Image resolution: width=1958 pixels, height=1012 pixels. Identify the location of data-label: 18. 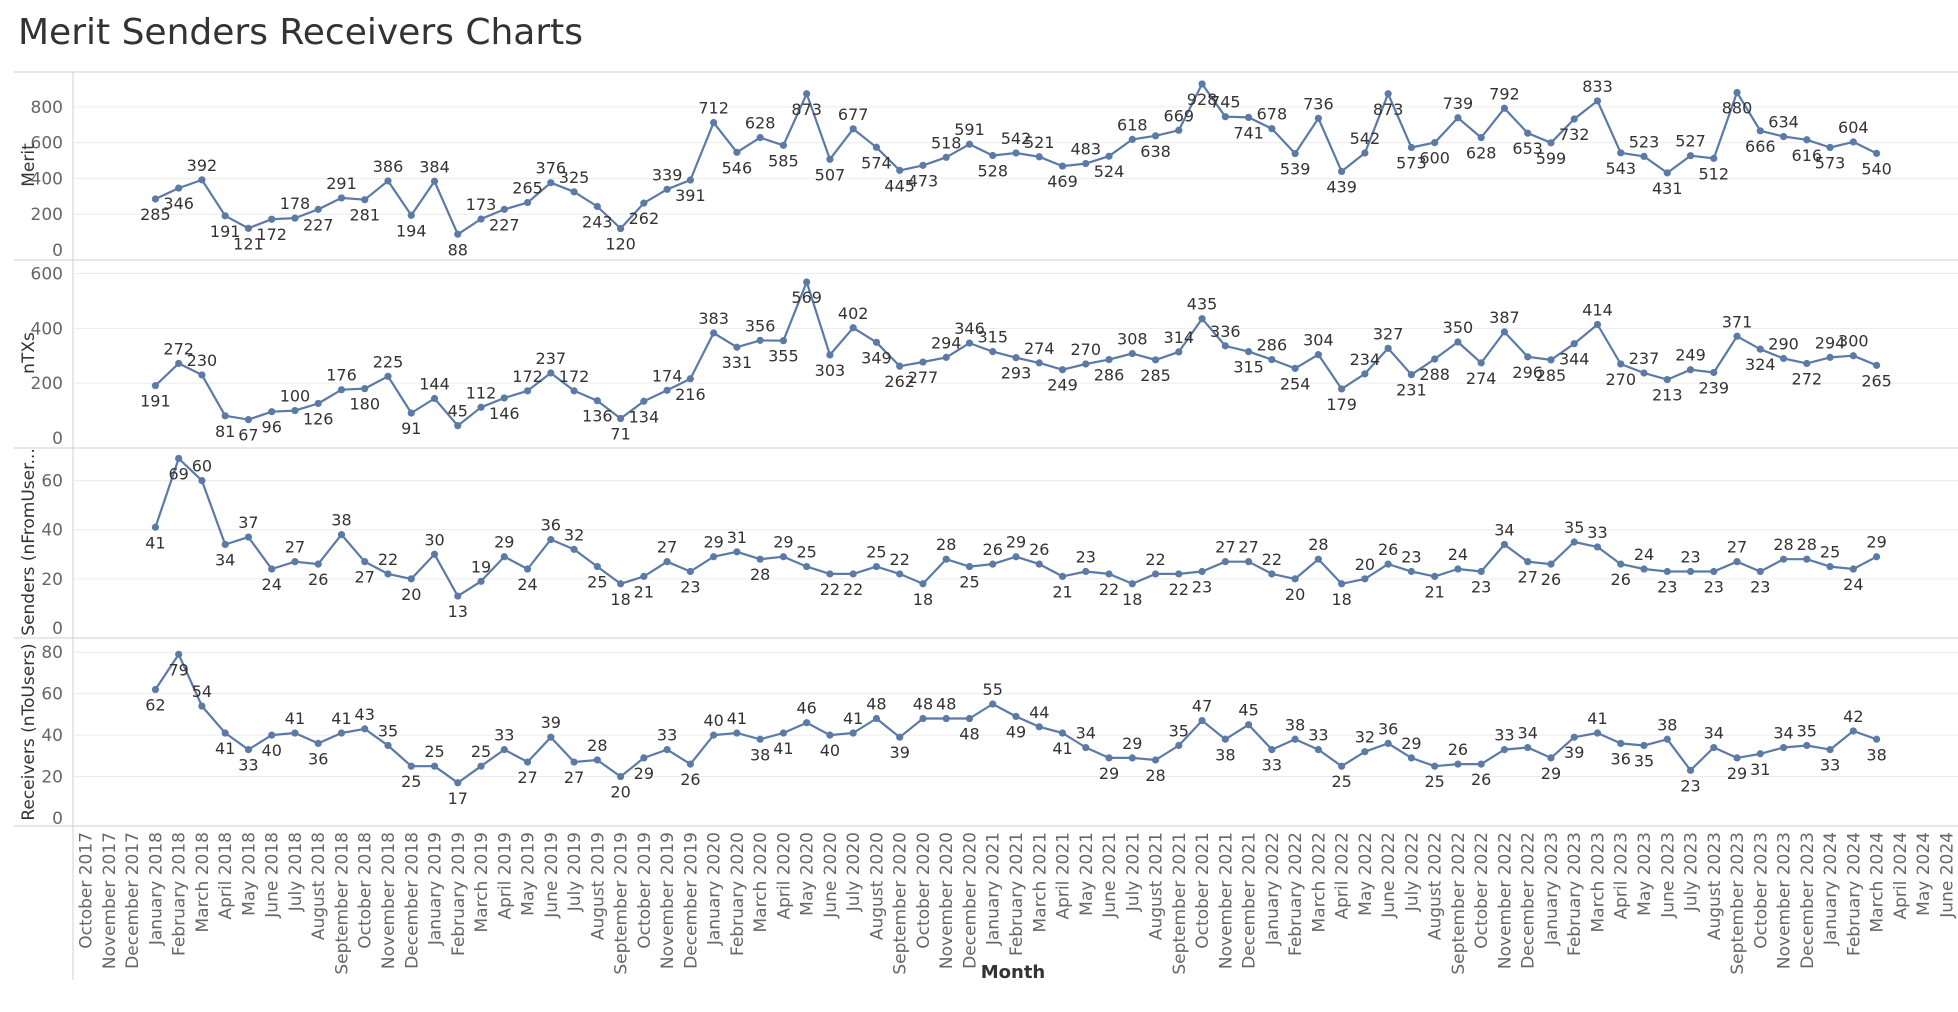
(923, 599).